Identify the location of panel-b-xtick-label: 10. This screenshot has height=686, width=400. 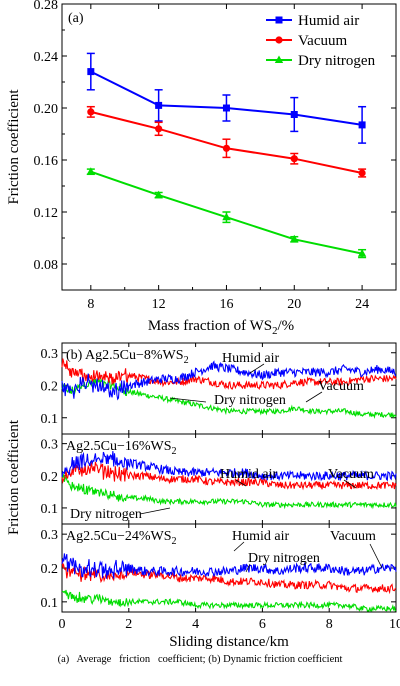
(394, 624).